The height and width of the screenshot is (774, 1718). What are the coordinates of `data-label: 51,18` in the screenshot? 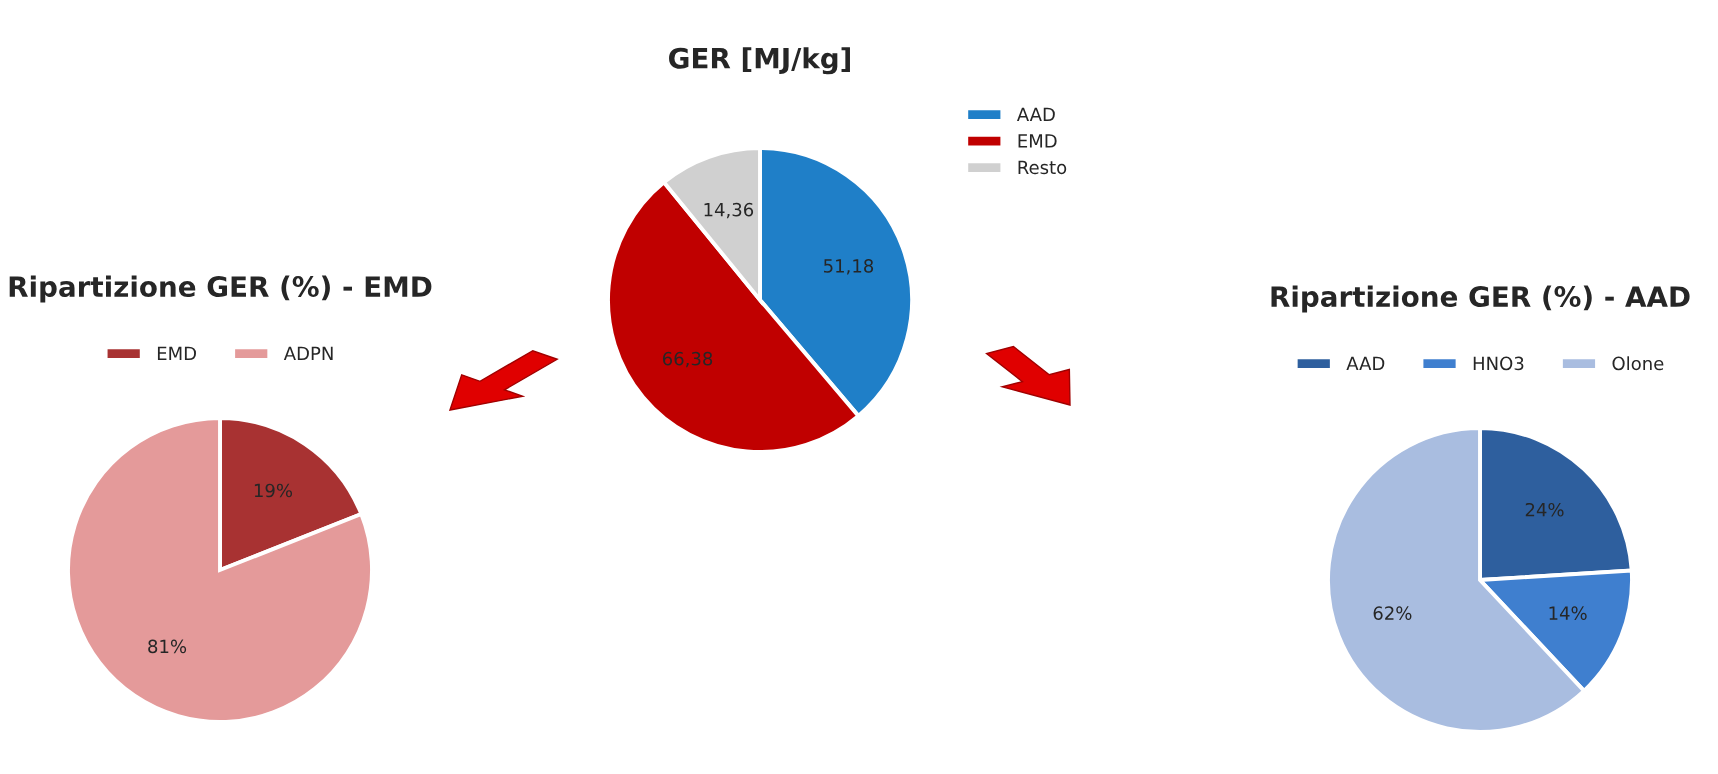 It's located at (849, 267).